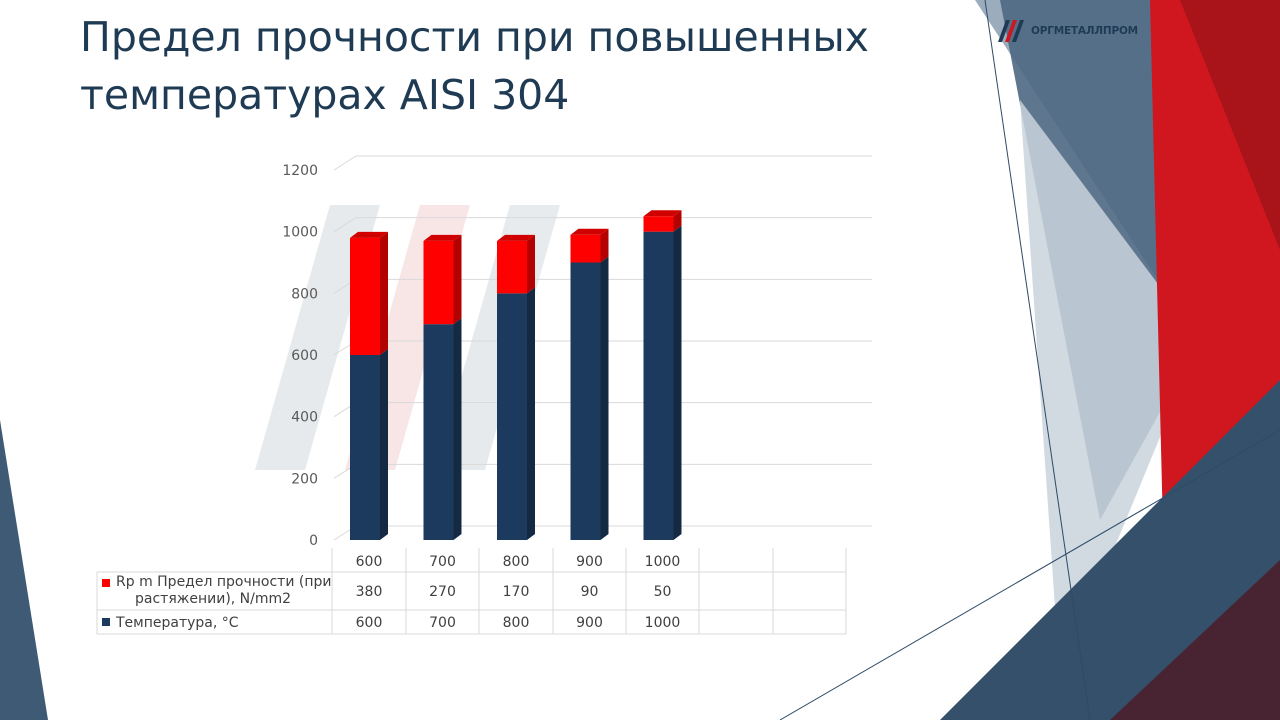 Image resolution: width=1280 pixels, height=720 pixels. I want to click on table-cell-value: 170, so click(516, 592).